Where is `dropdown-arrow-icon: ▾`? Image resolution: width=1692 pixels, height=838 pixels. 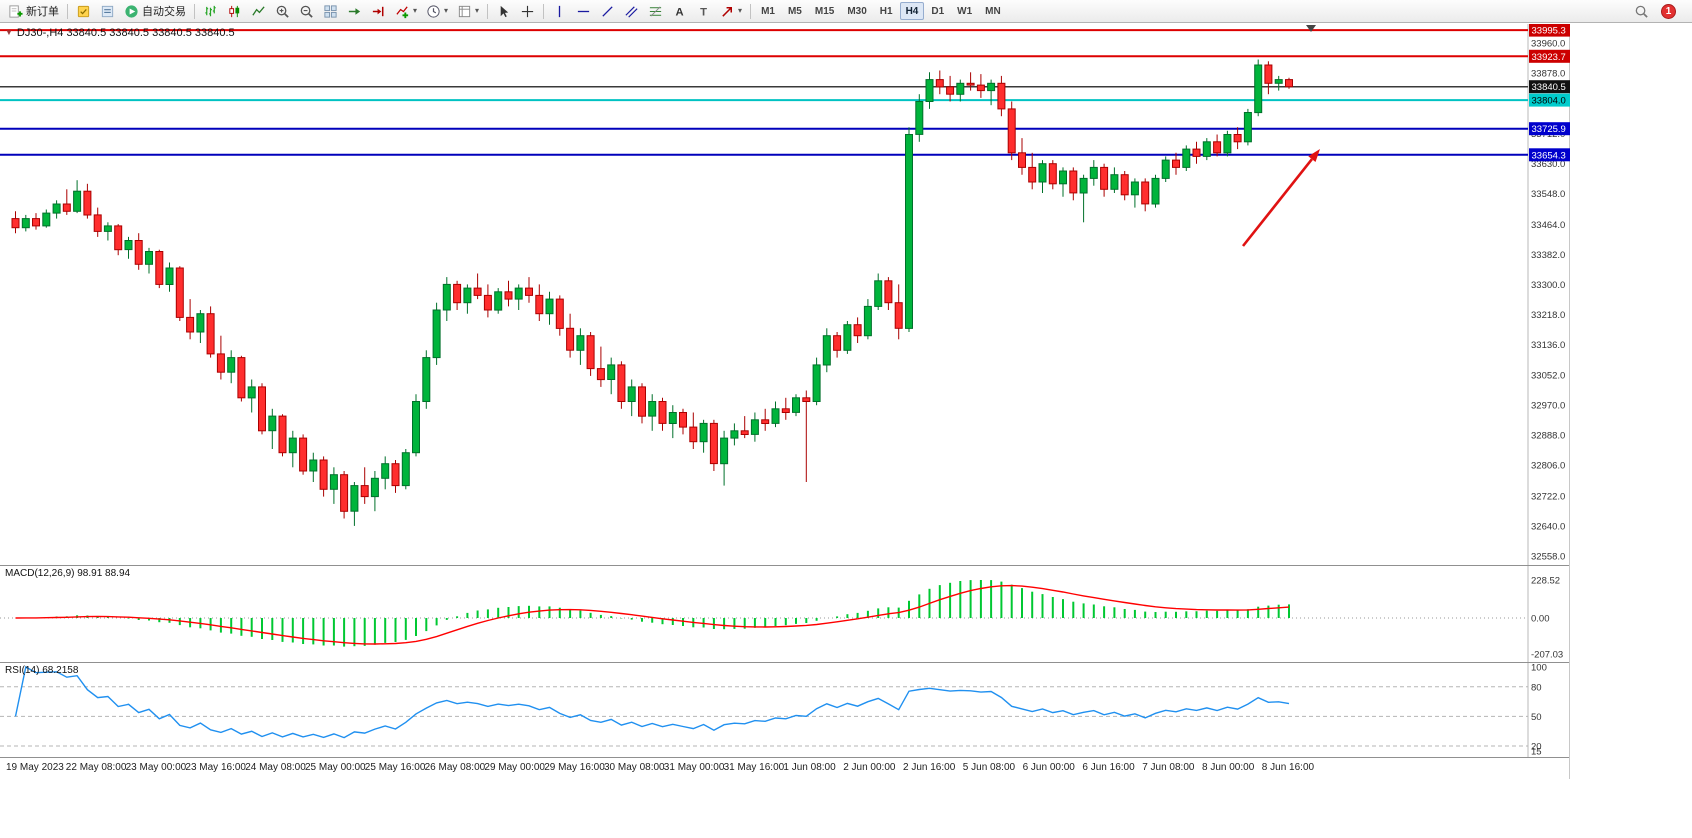 dropdown-arrow-icon: ▾ is located at coordinates (415, 10).